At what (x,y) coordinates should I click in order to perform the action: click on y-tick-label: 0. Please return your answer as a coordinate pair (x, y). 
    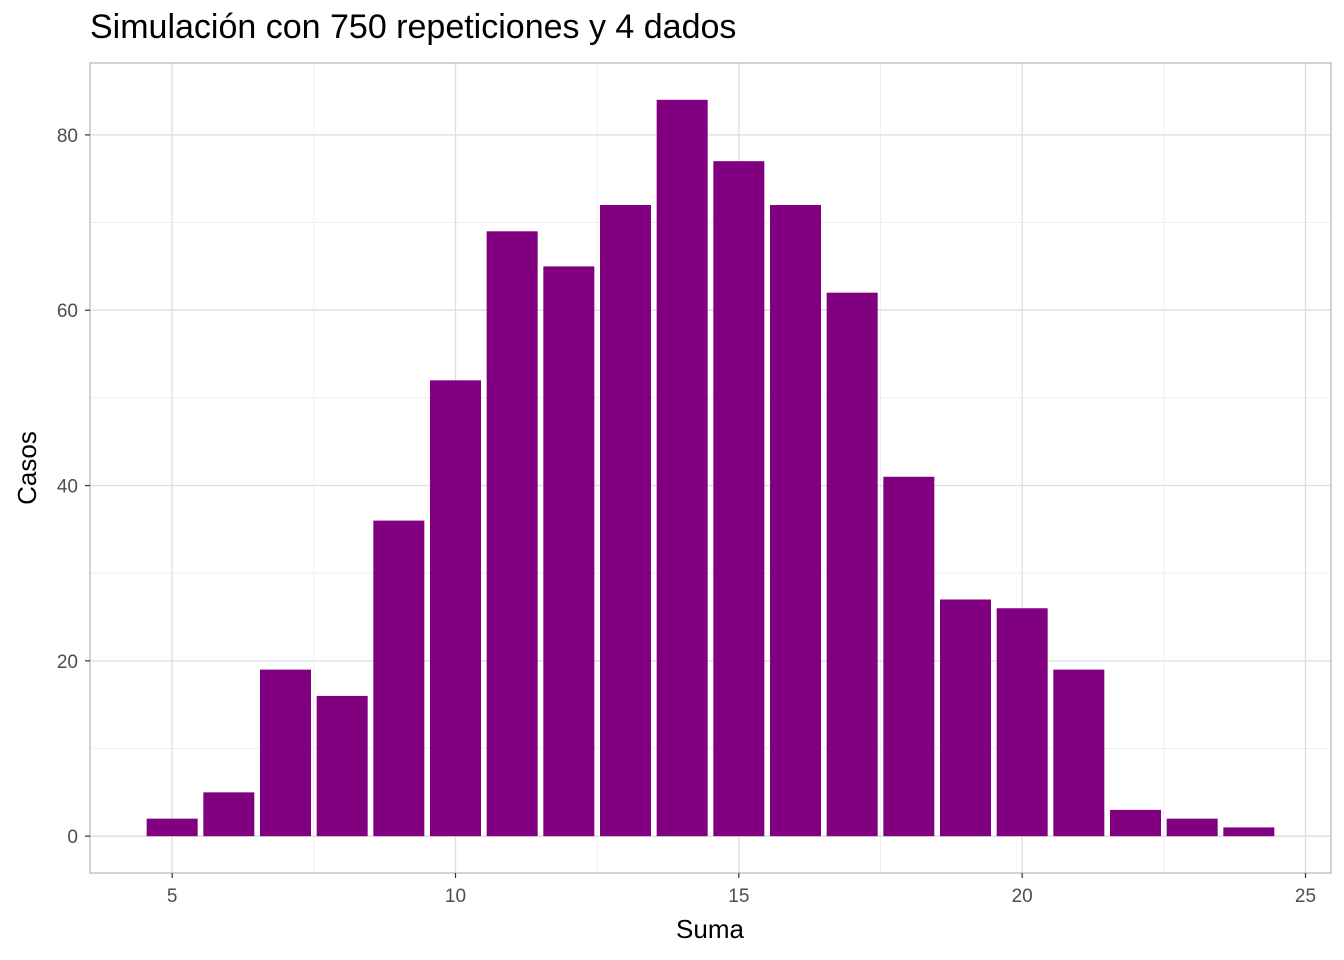
    Looking at the image, I should click on (72, 837).